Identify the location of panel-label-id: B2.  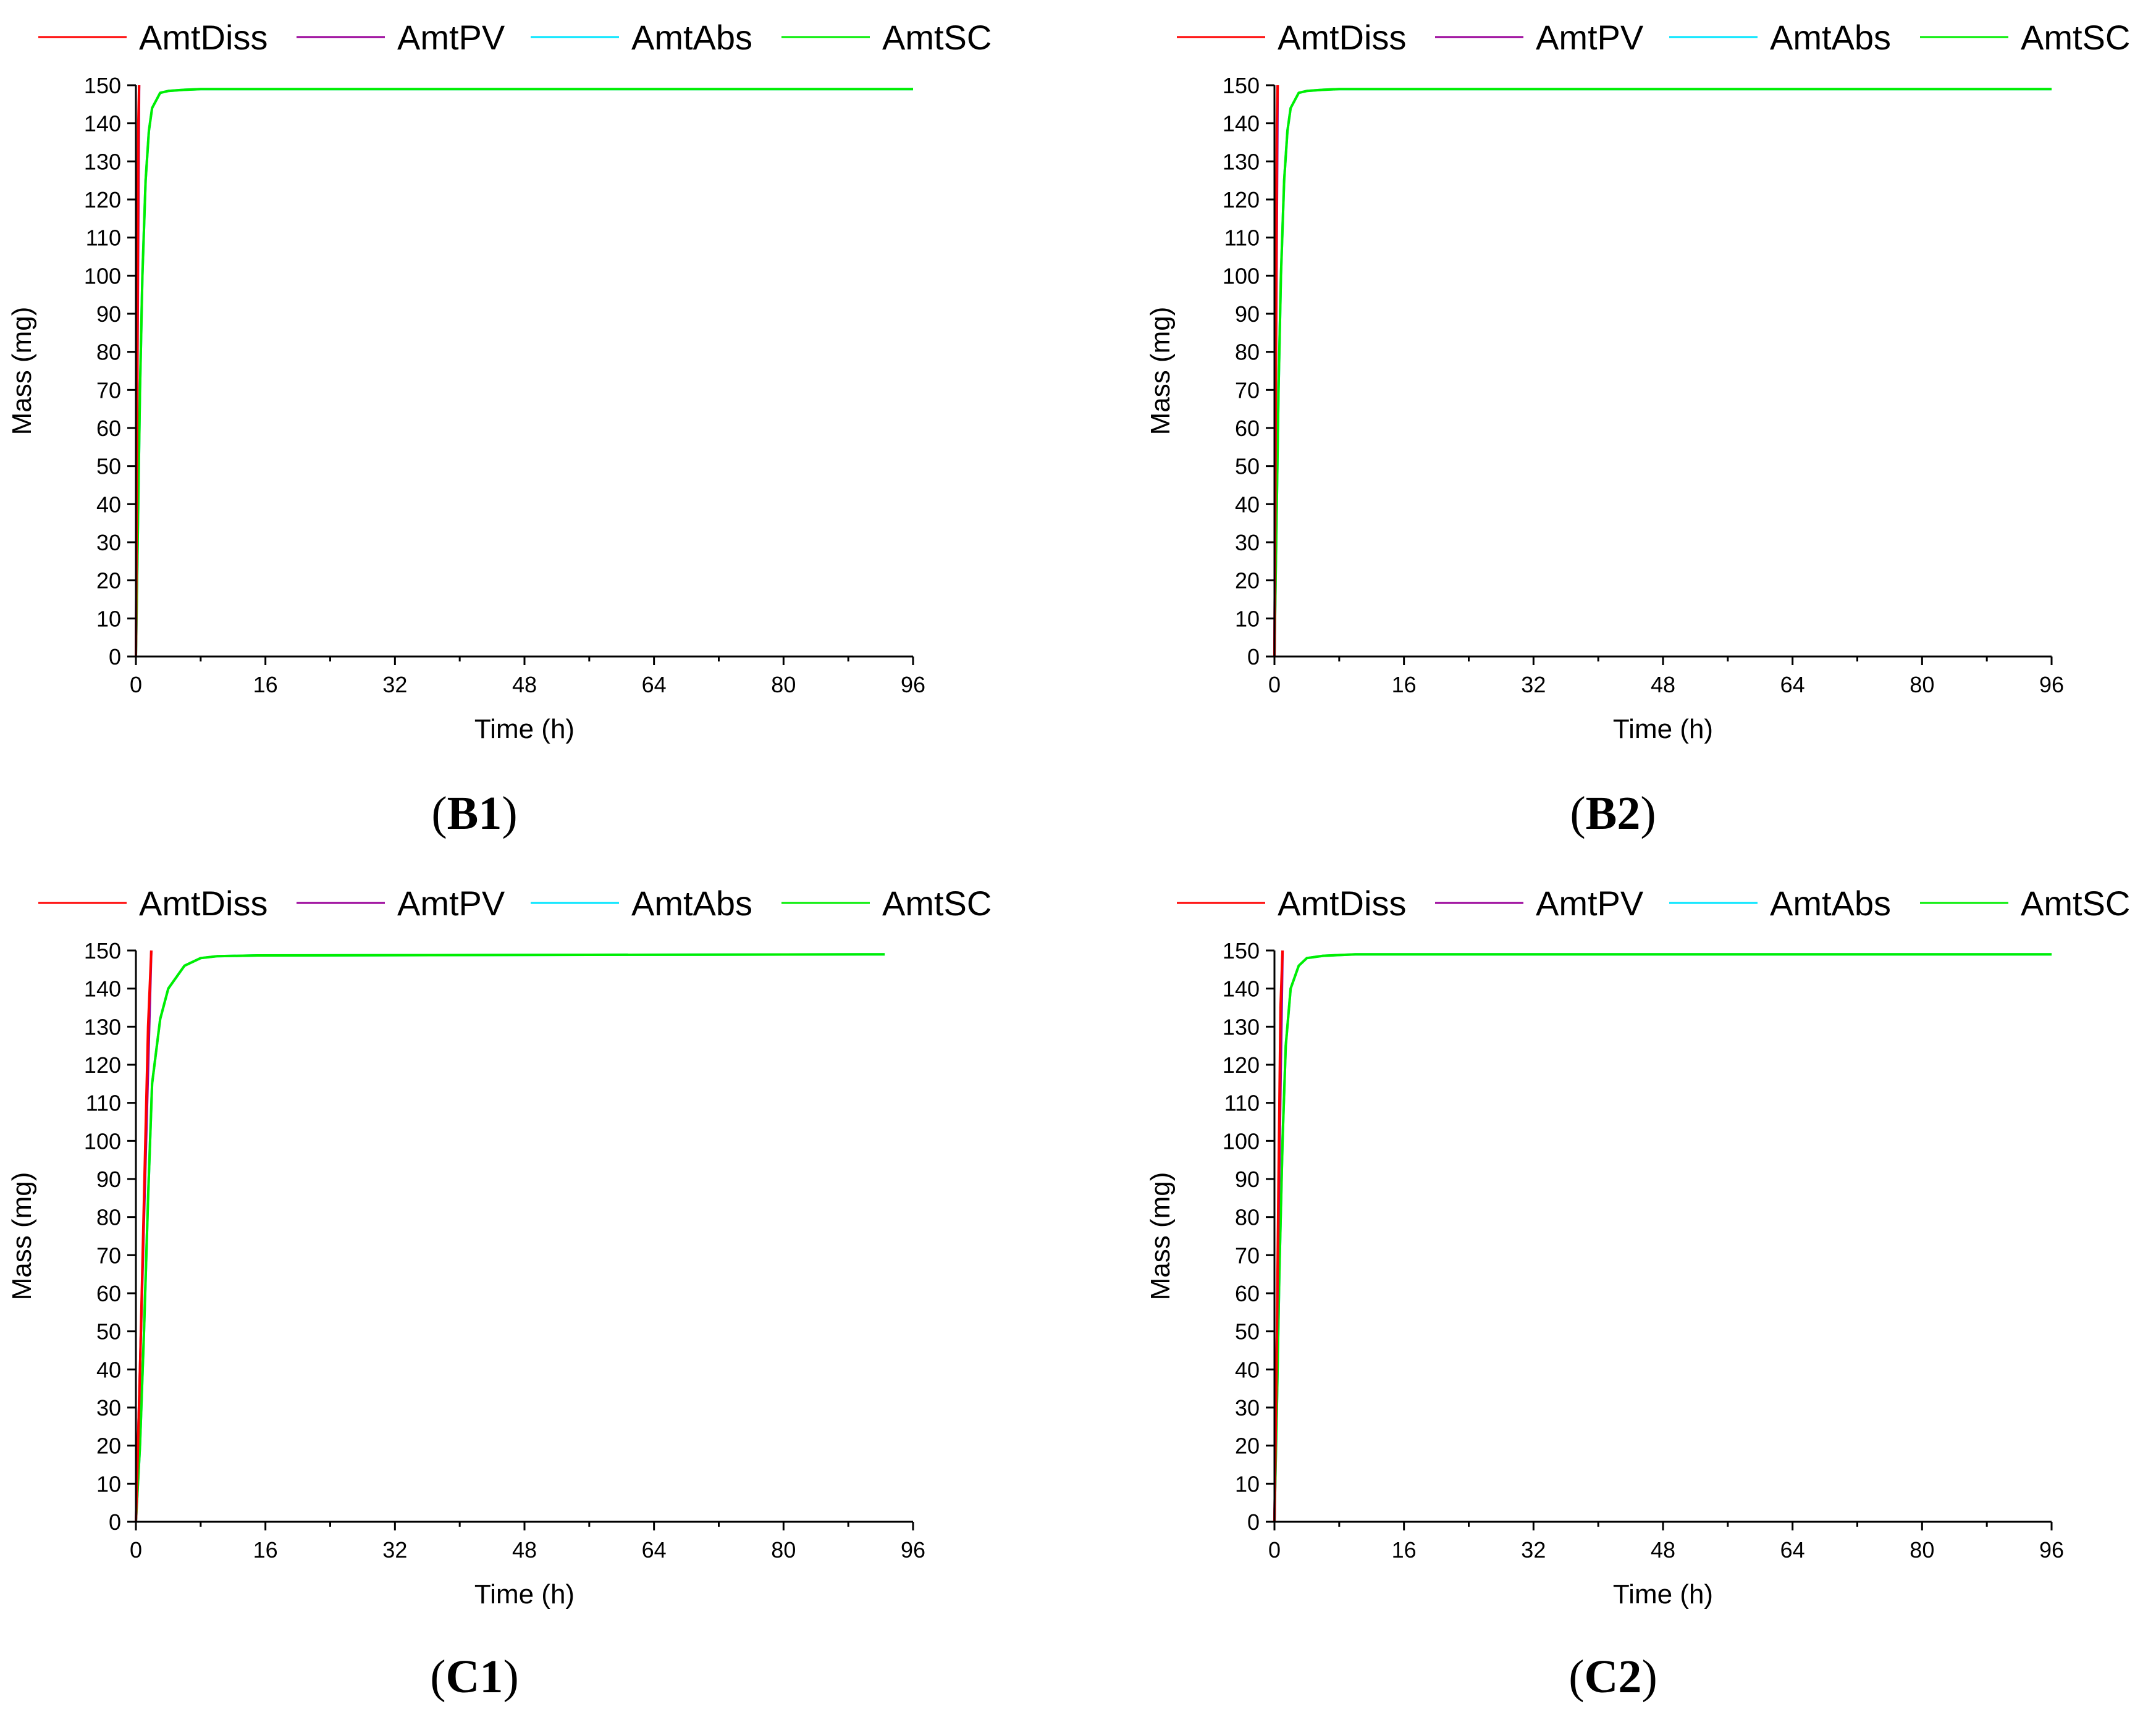
(1614, 813).